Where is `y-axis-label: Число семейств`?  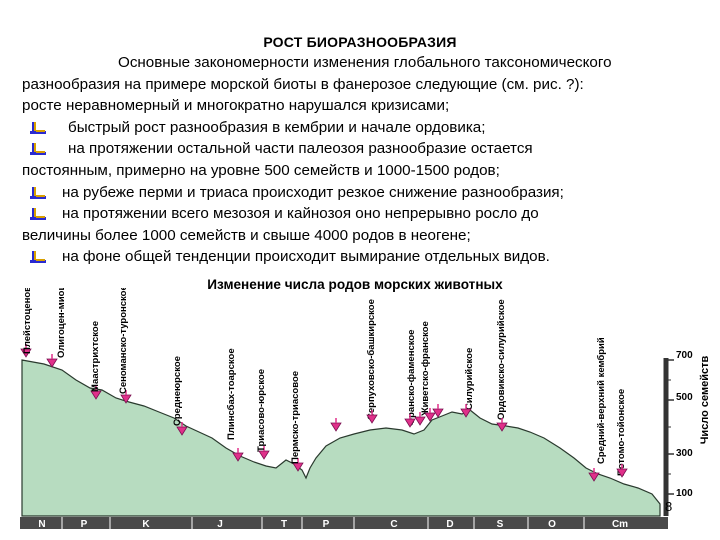 y-axis-label: Число семейств is located at coordinates (705, 399).